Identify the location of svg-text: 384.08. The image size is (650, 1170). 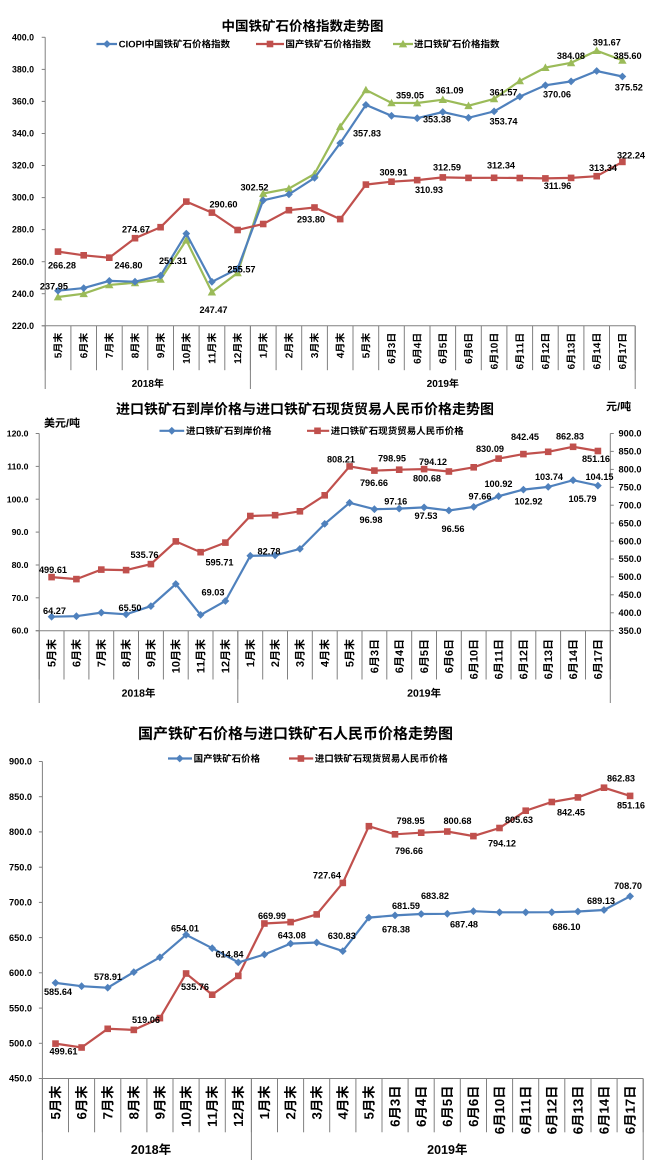
(571, 56).